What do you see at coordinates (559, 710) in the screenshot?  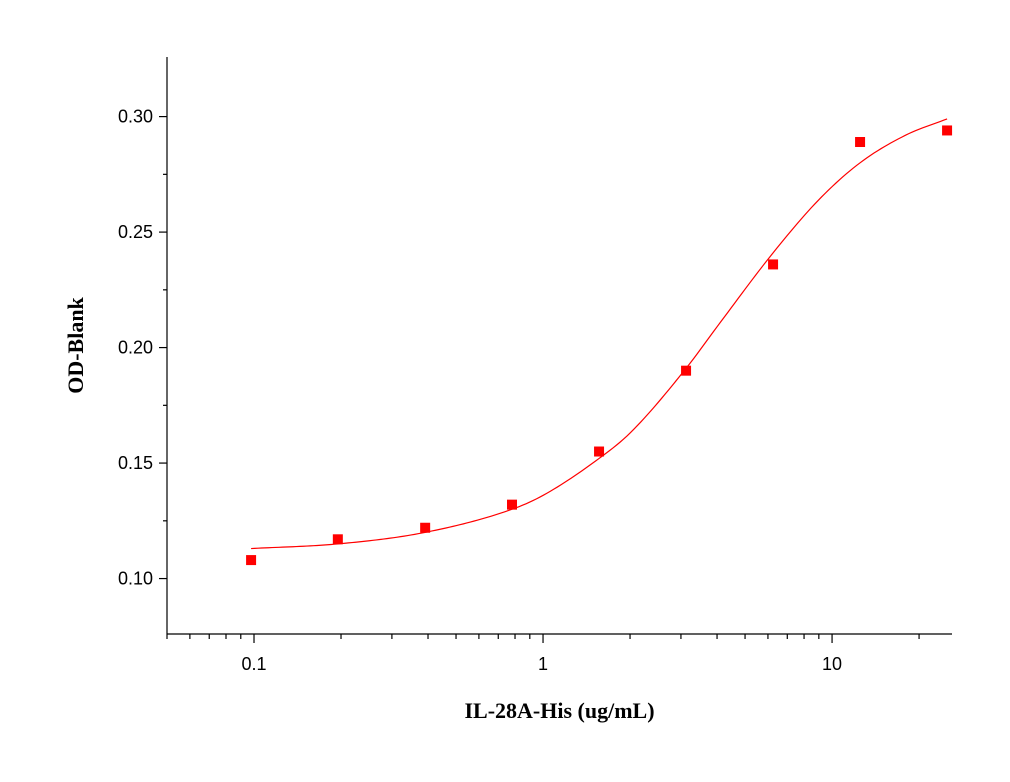 I see `x-axis-title: IL-28A-His (ug/mL)` at bounding box center [559, 710].